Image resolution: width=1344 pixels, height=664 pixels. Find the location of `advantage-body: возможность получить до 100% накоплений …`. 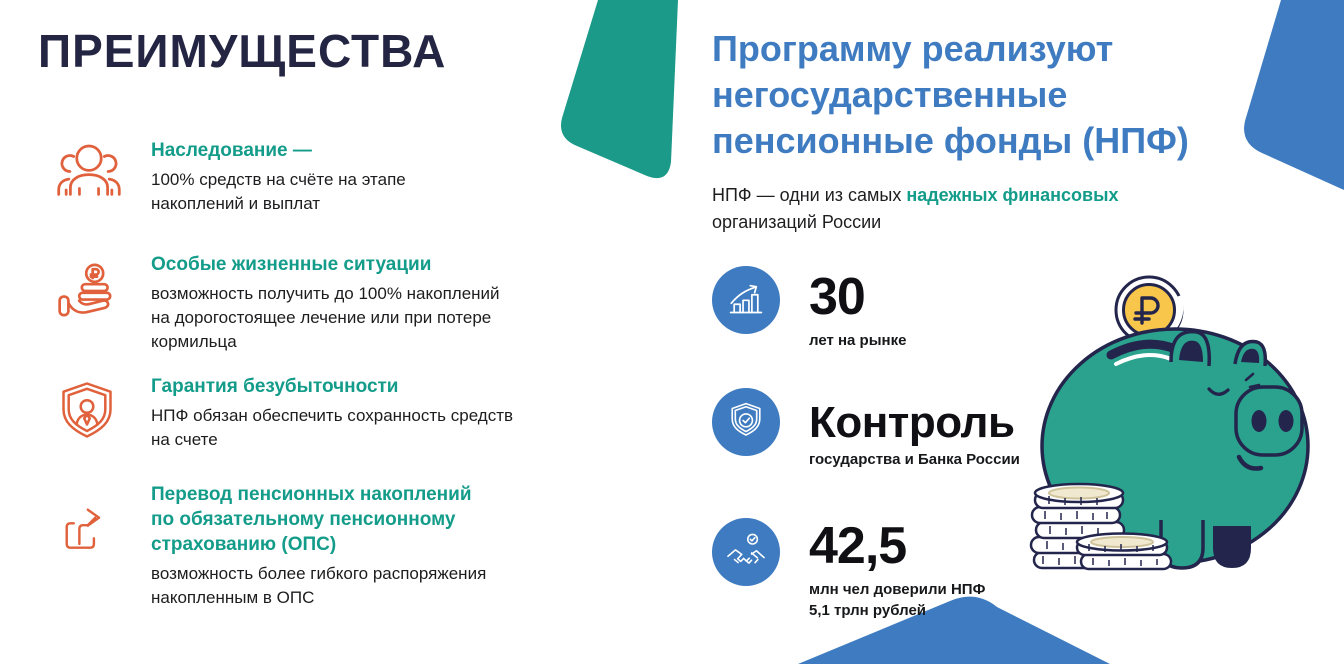

advantage-body: возможность получить до 100% накоплений … is located at coordinates (325, 317).